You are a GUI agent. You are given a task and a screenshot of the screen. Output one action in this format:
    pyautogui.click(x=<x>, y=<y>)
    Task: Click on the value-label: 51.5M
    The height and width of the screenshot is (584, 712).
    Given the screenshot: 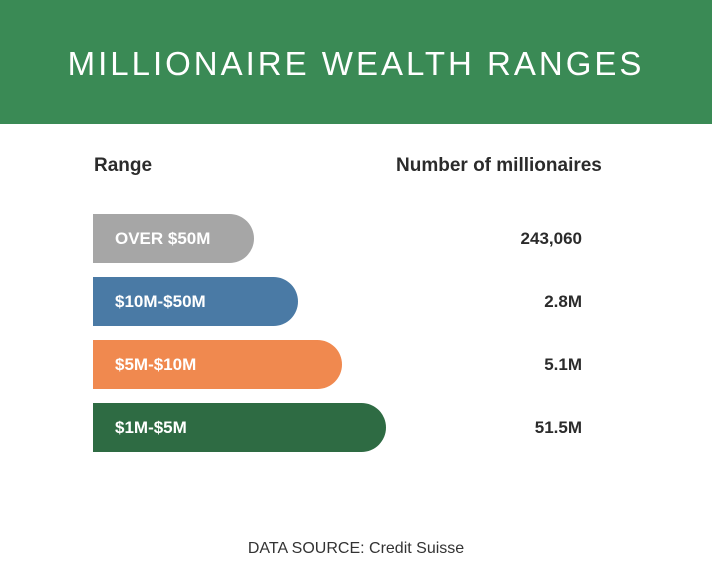 What is the action you would take?
    pyautogui.click(x=558, y=427)
    